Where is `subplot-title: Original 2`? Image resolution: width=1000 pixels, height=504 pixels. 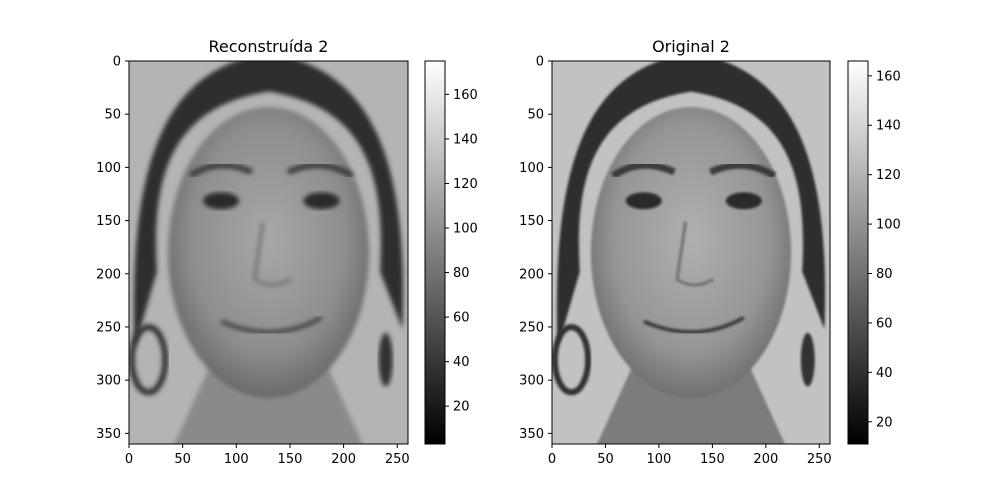 subplot-title: Original 2 is located at coordinates (691, 46).